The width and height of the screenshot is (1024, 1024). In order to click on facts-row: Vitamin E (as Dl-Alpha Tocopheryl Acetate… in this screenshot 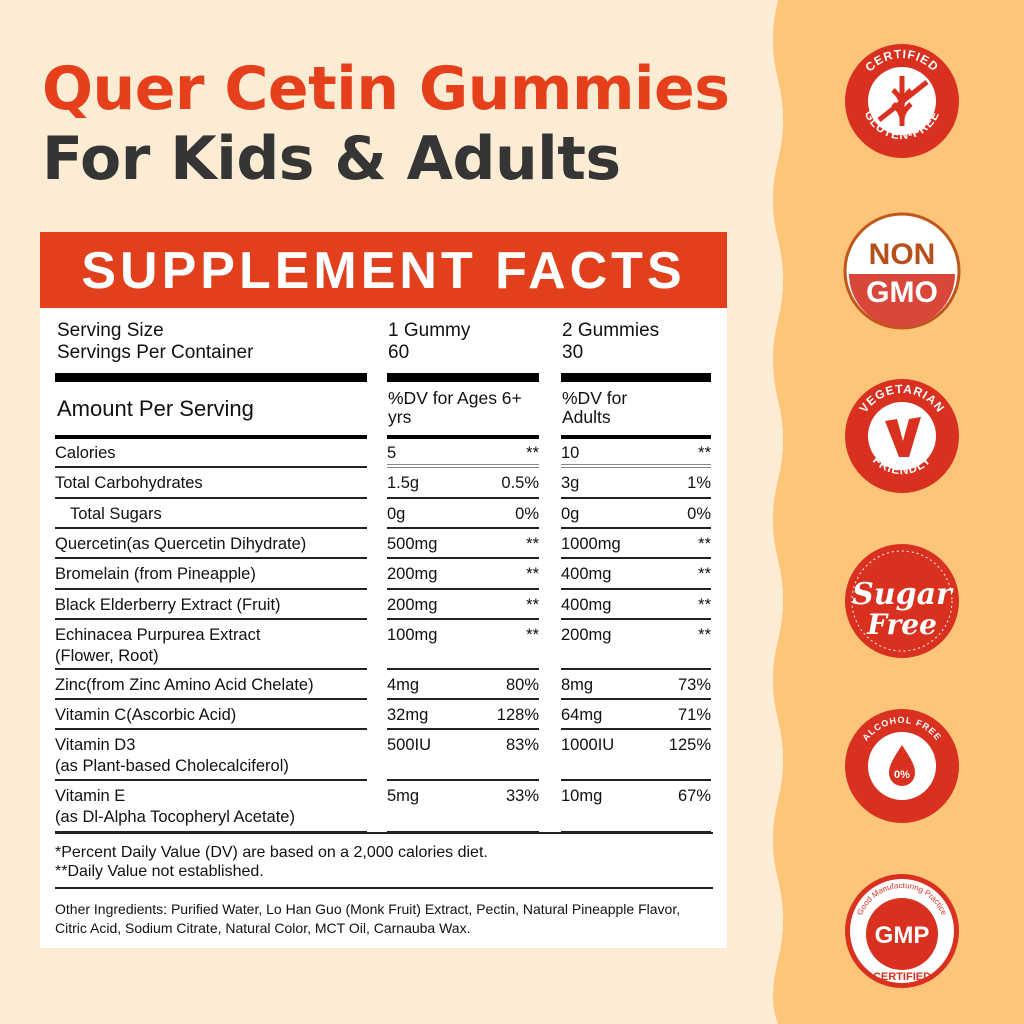, I will do `click(383, 807)`.